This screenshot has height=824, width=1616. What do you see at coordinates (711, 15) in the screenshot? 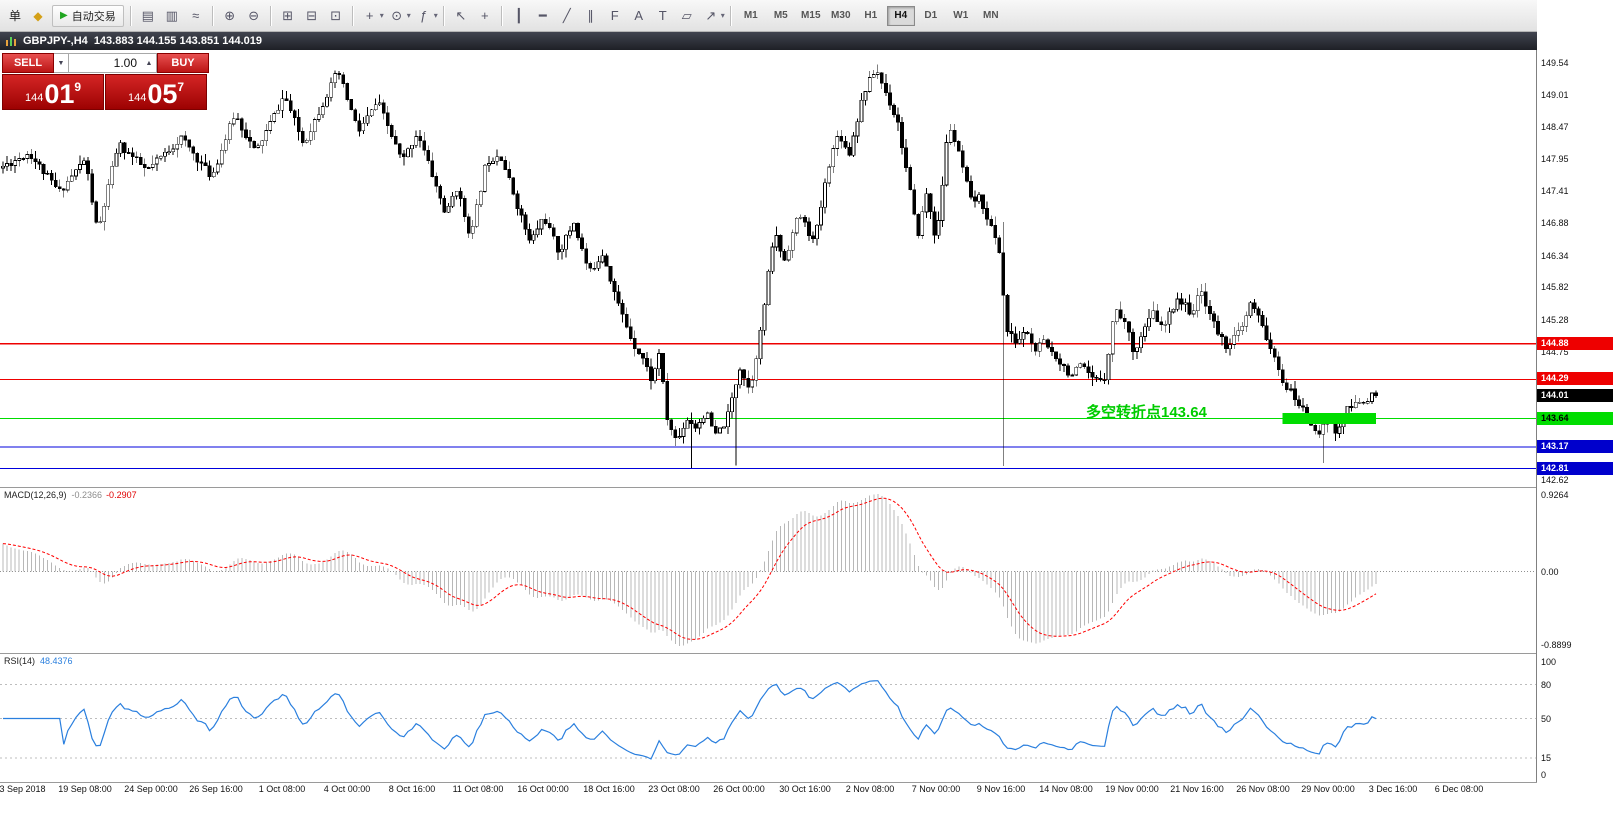
I see `arrows-tool-icon: ↗` at bounding box center [711, 15].